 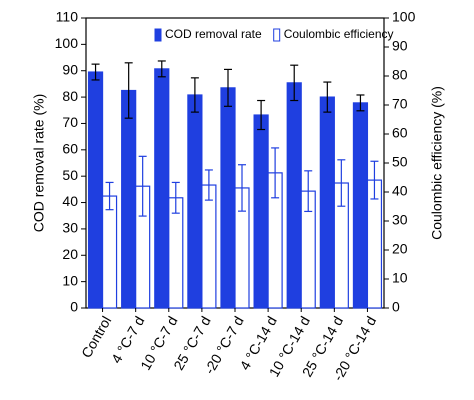 What do you see at coordinates (396, 307) in the screenshot?
I see `y2-tick-label: 0` at bounding box center [396, 307].